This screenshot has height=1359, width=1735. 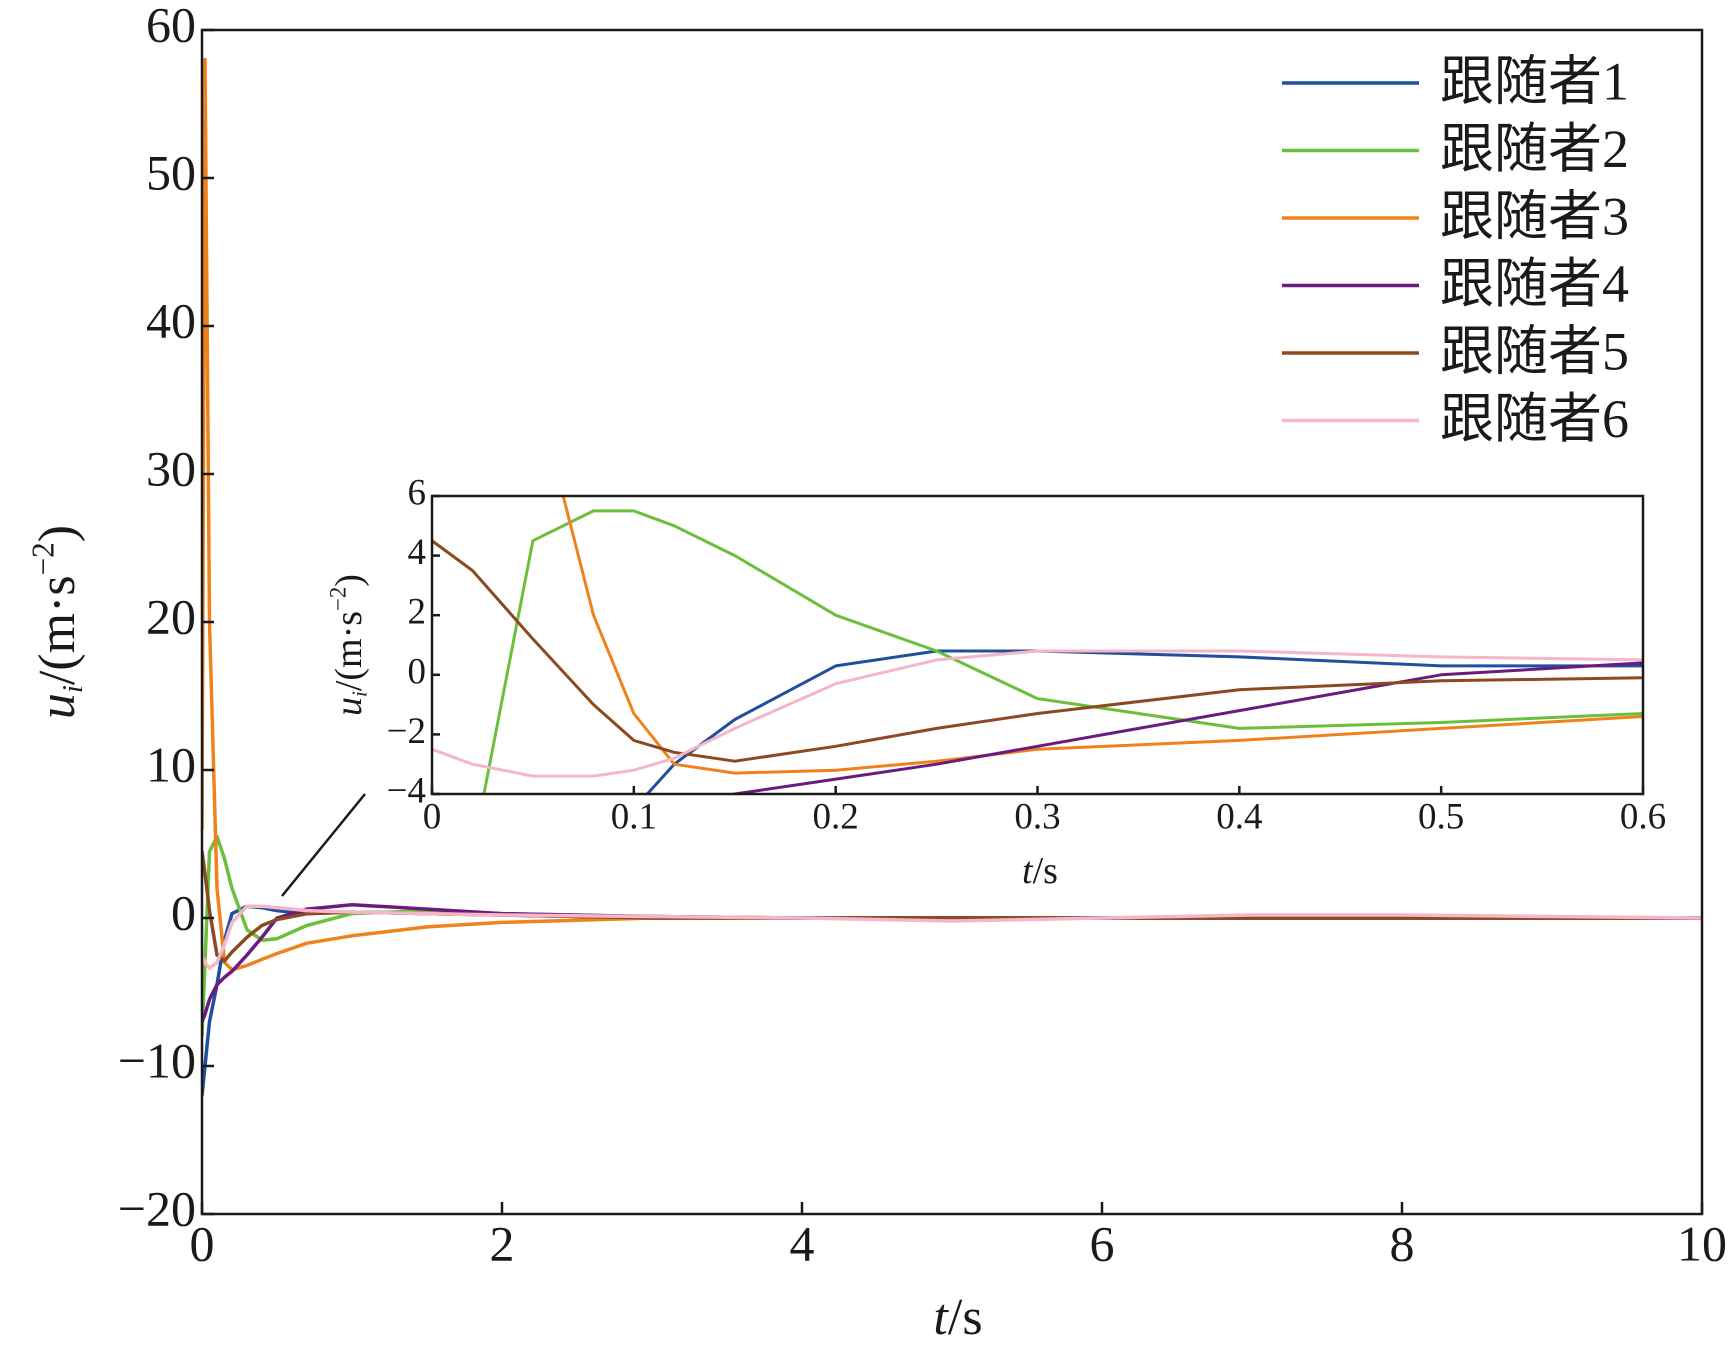 What do you see at coordinates (171, 616) in the screenshot?
I see `y-tick-label: 20` at bounding box center [171, 616].